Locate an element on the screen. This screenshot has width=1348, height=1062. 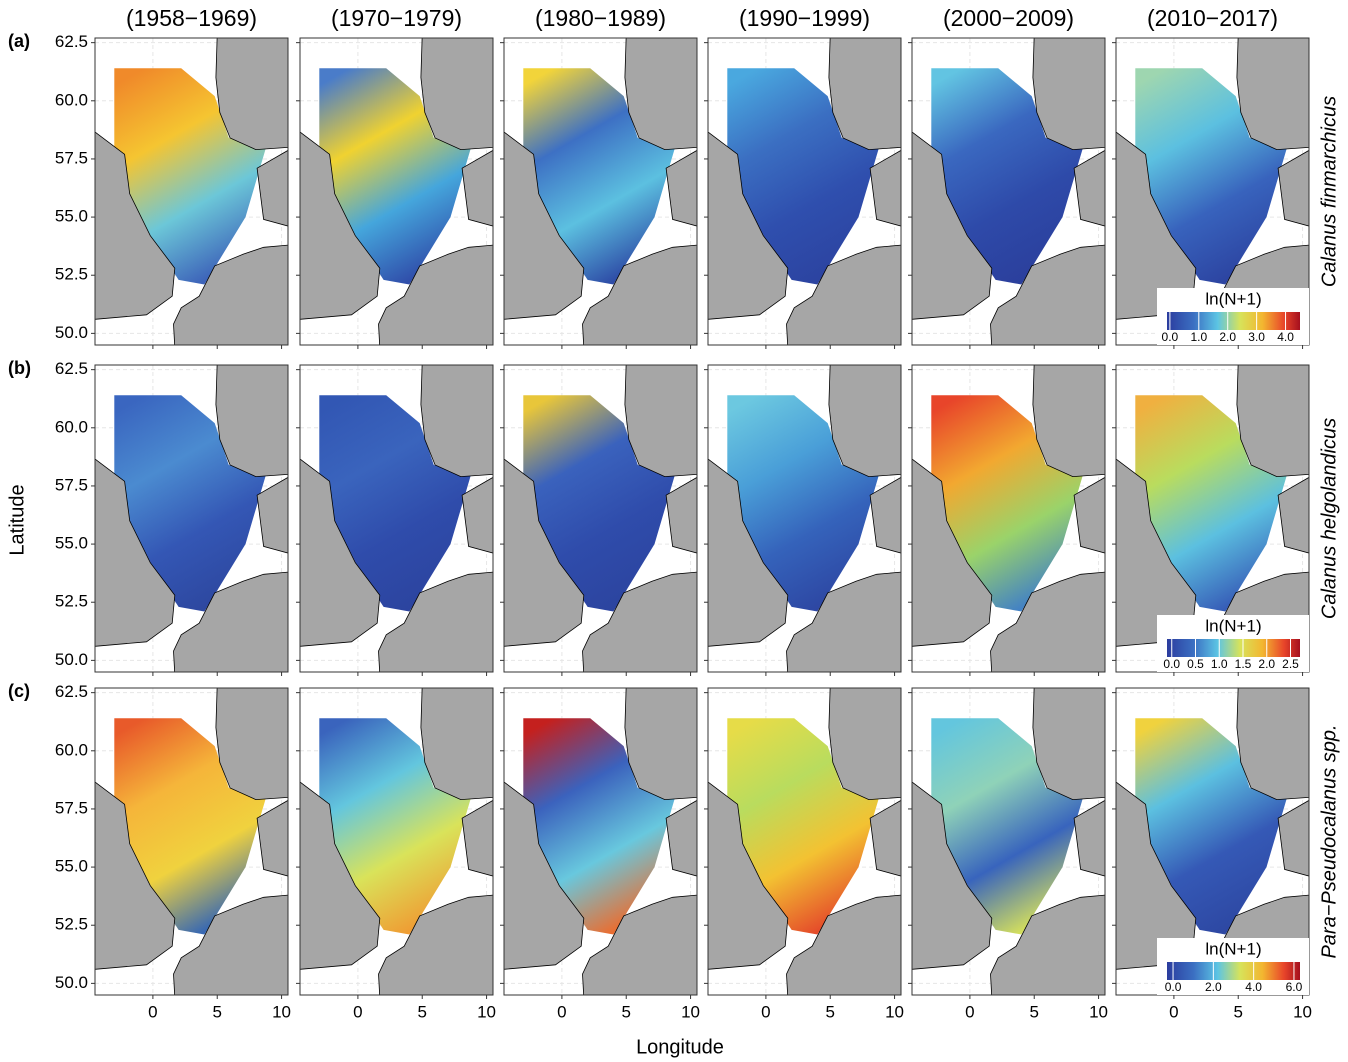
column-title: (1958−1969) is located at coordinates (191, 18).